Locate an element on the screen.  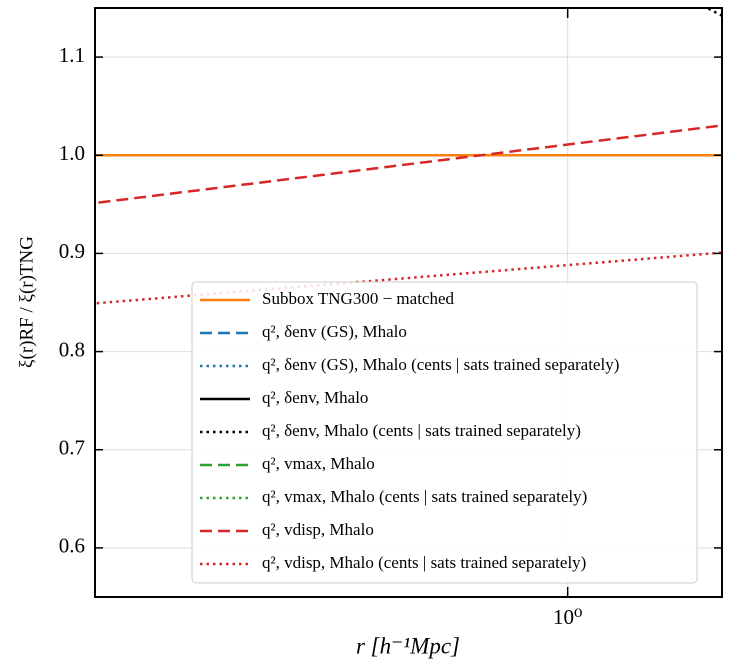
legend-label: q², vdisp, Mhalo is located at coordinates (318, 529).